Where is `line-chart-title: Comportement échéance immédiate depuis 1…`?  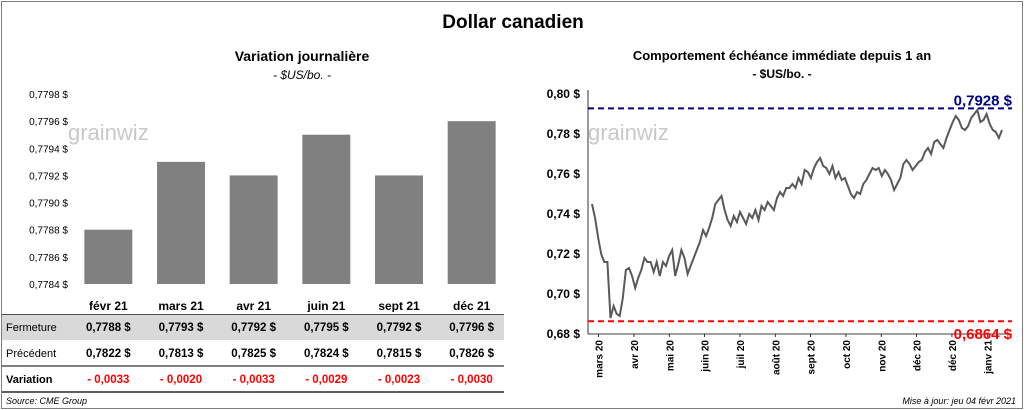 line-chart-title: Comportement échéance immédiate depuis 1… is located at coordinates (782, 55).